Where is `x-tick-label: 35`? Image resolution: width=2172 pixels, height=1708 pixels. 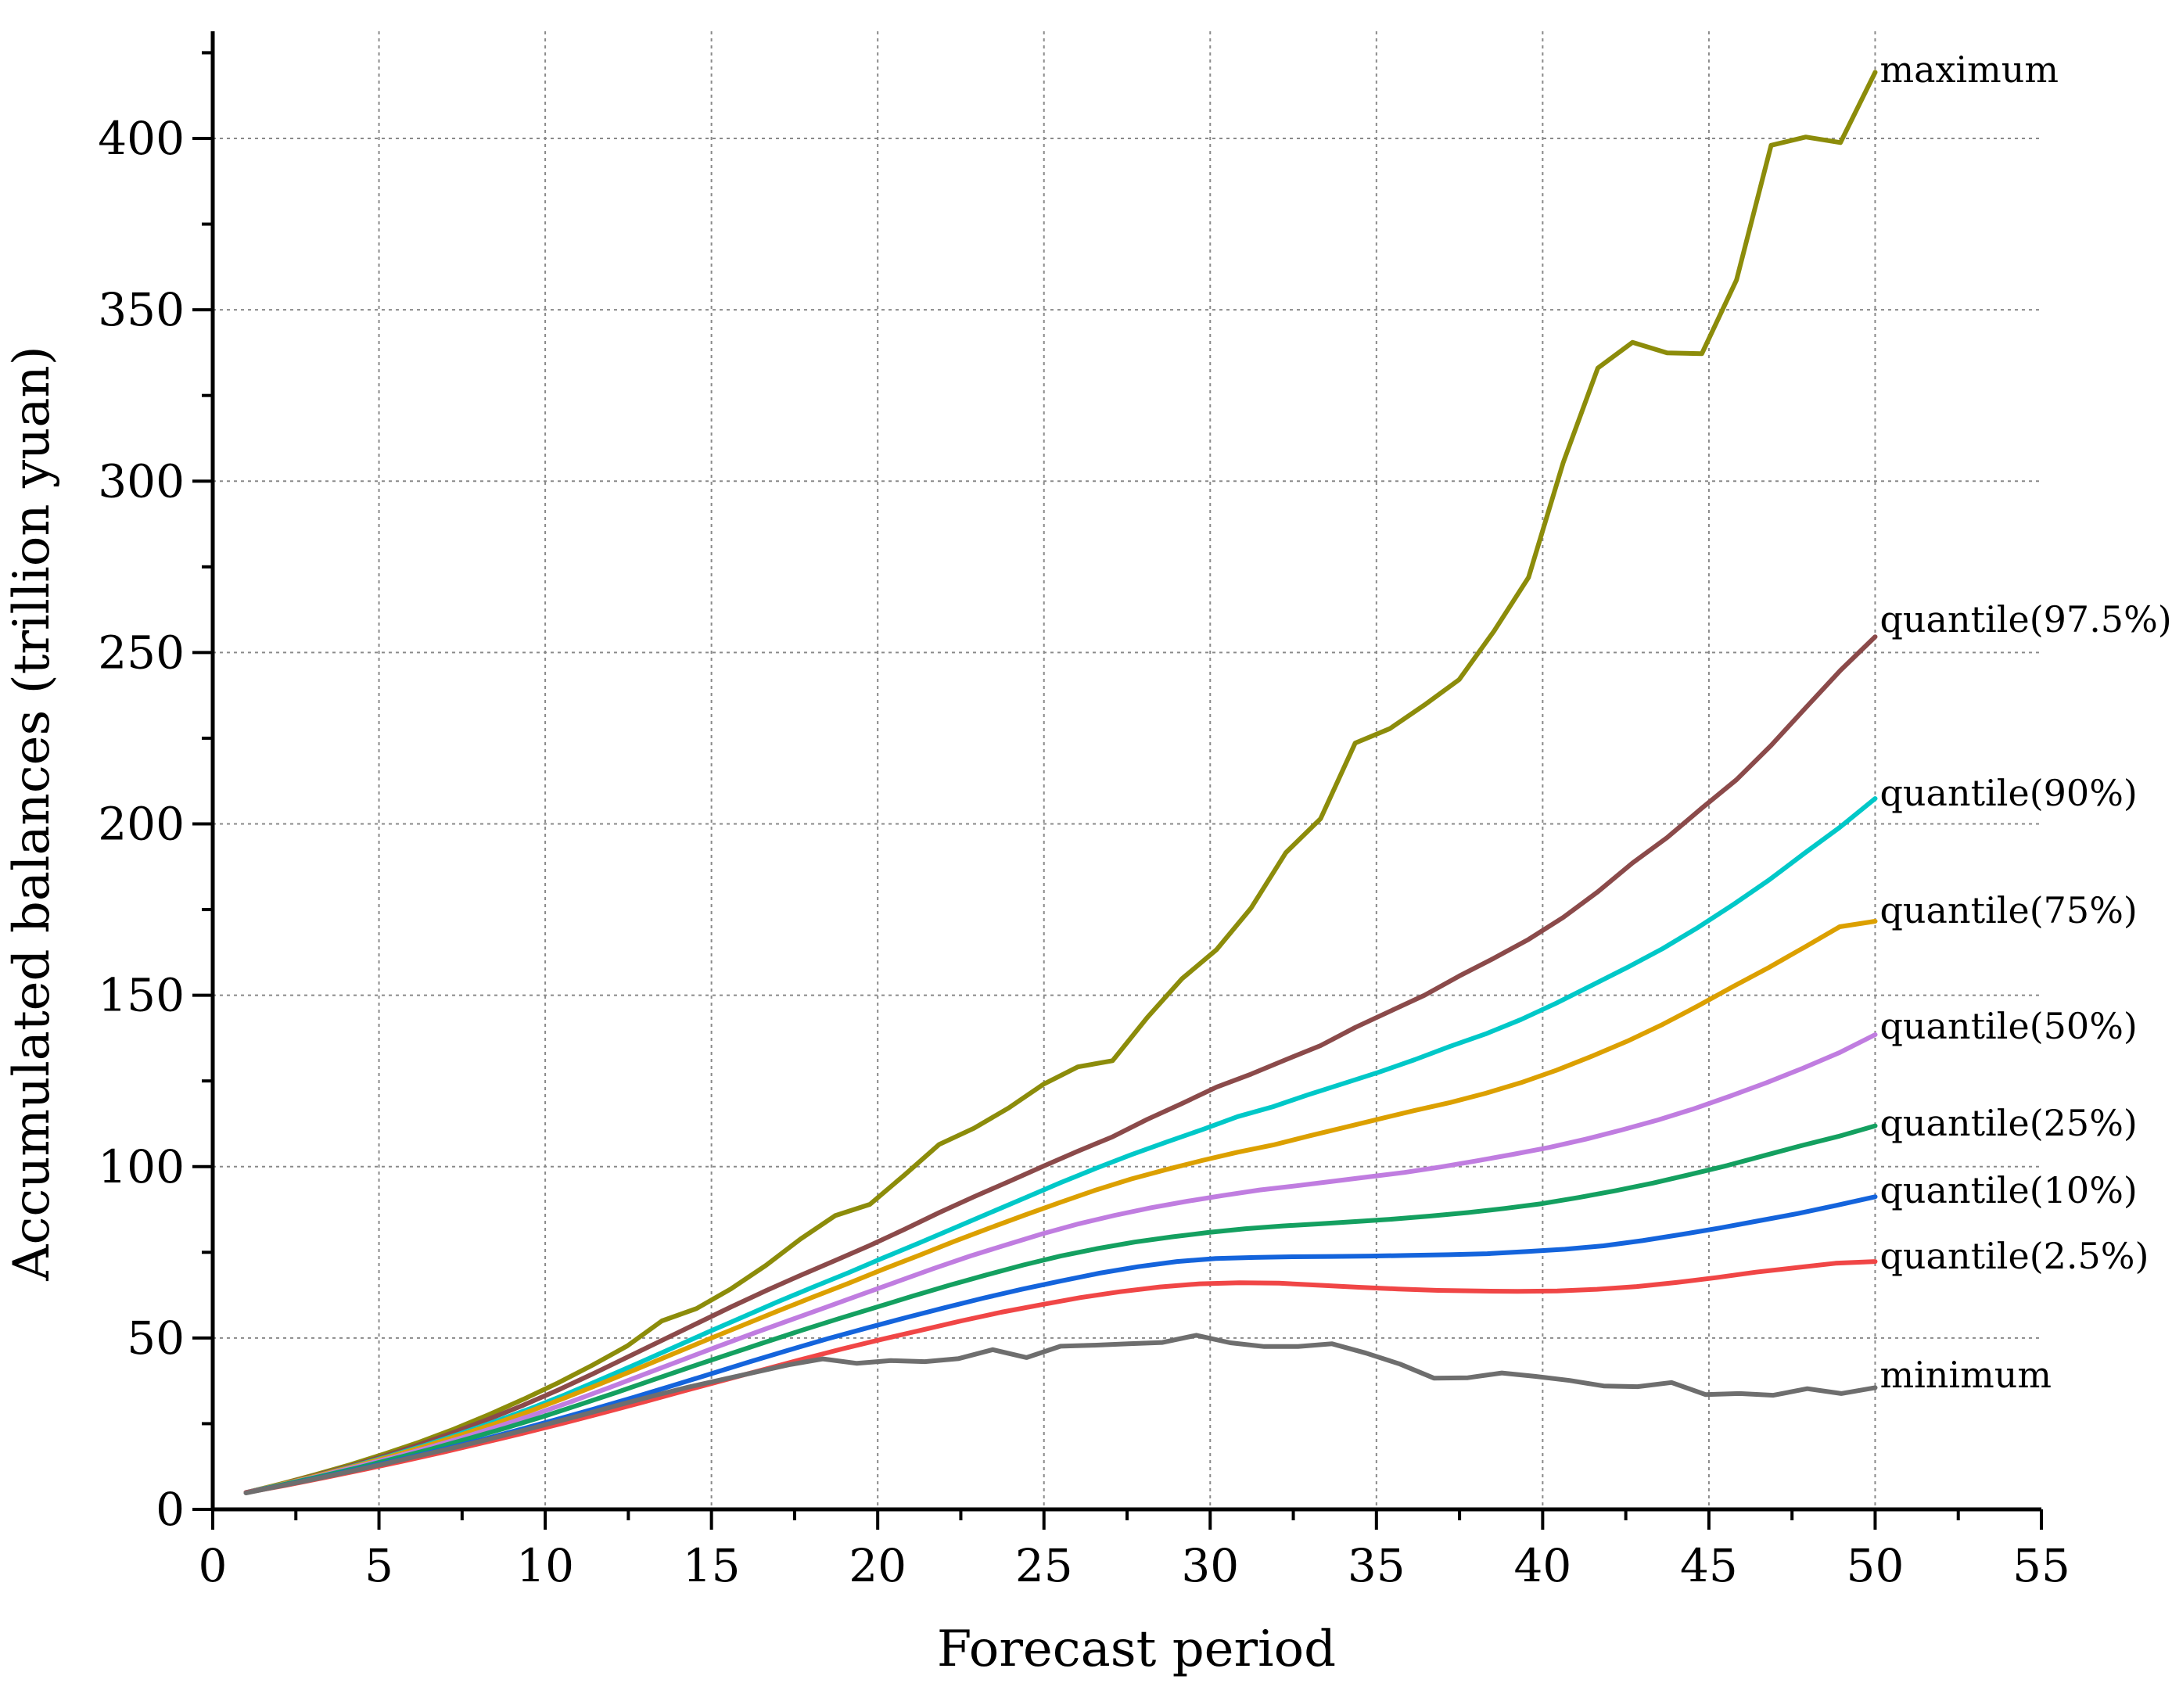
x-tick-label: 35 is located at coordinates (1377, 1566).